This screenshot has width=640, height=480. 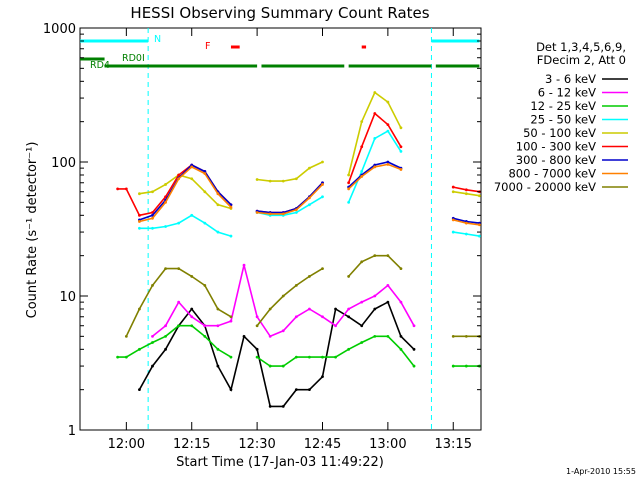 I want to click on legend-label: 25 - 50 keV, so click(x=563, y=120).